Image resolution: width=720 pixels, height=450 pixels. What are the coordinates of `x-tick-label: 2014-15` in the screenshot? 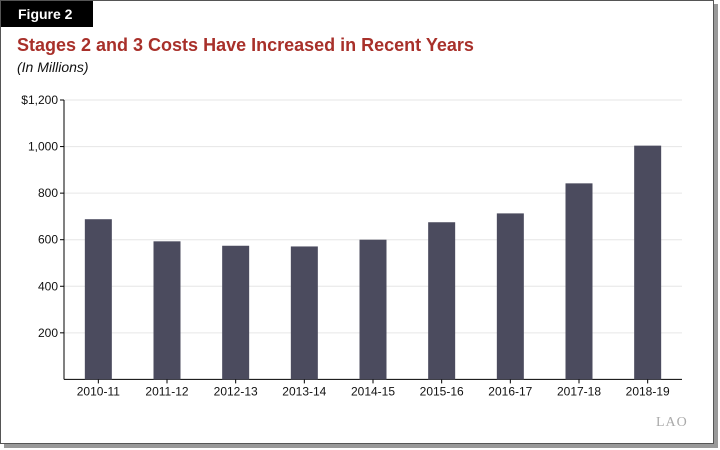 It's located at (373, 391).